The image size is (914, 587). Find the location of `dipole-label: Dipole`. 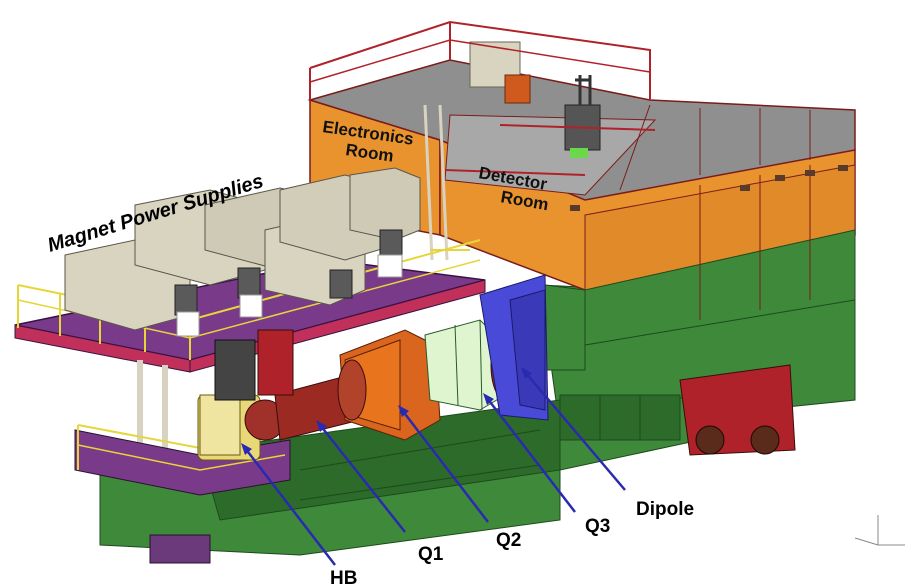

dipole-label: Dipole is located at coordinates (665, 509).